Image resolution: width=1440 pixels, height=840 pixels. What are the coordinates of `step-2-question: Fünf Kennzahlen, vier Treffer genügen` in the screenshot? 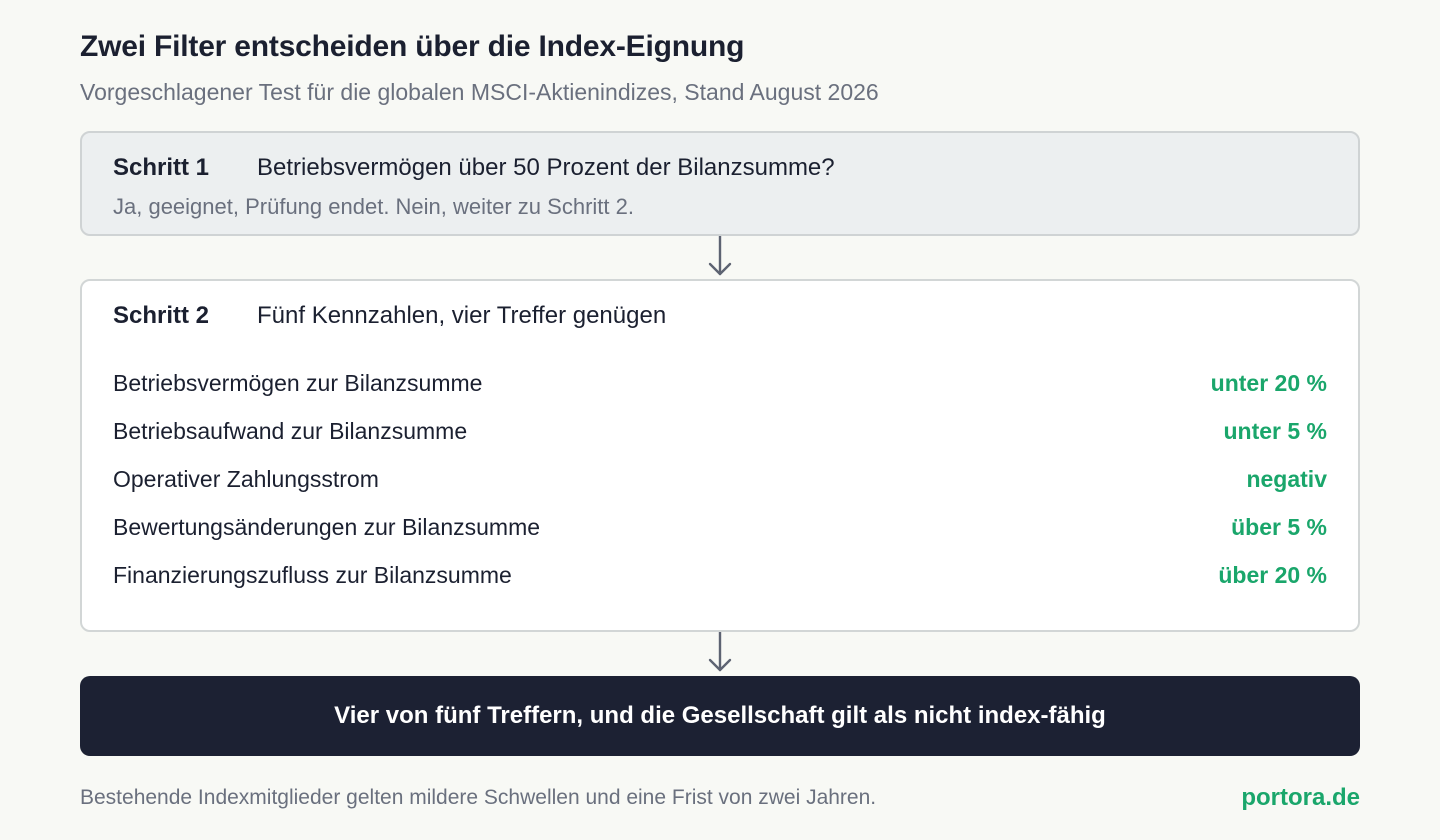 It's located at (462, 315).